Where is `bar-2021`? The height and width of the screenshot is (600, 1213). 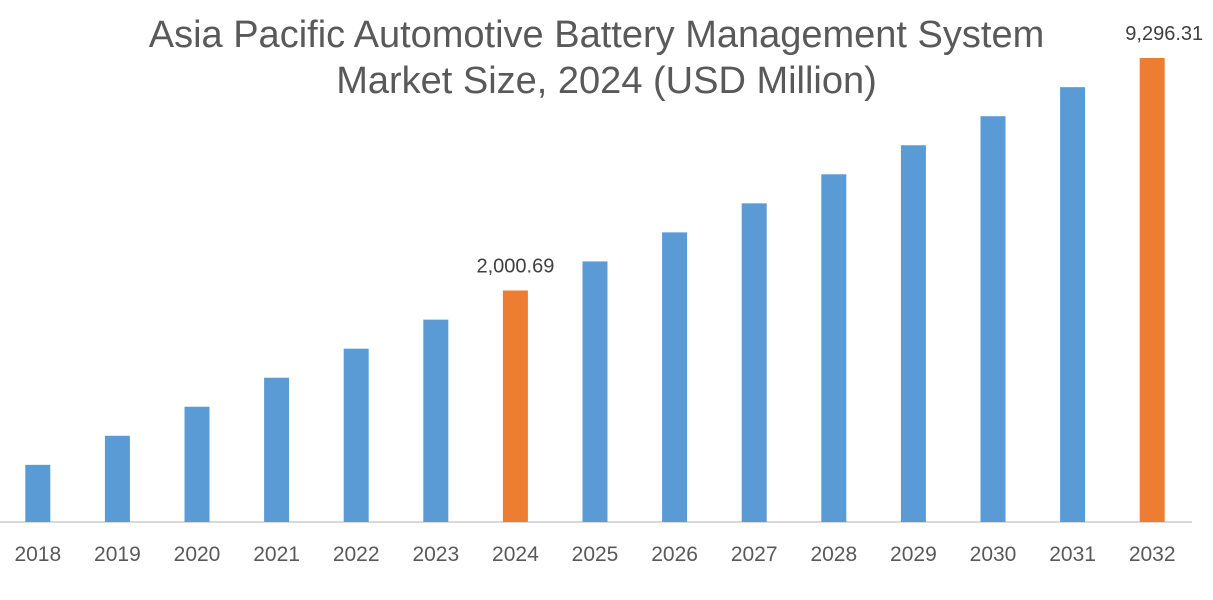 bar-2021 is located at coordinates (277, 449).